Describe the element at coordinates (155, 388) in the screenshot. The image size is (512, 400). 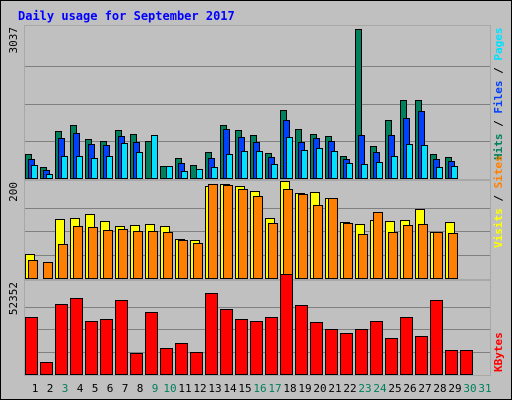
I see `x-tick-label-day-9: 9` at that location.